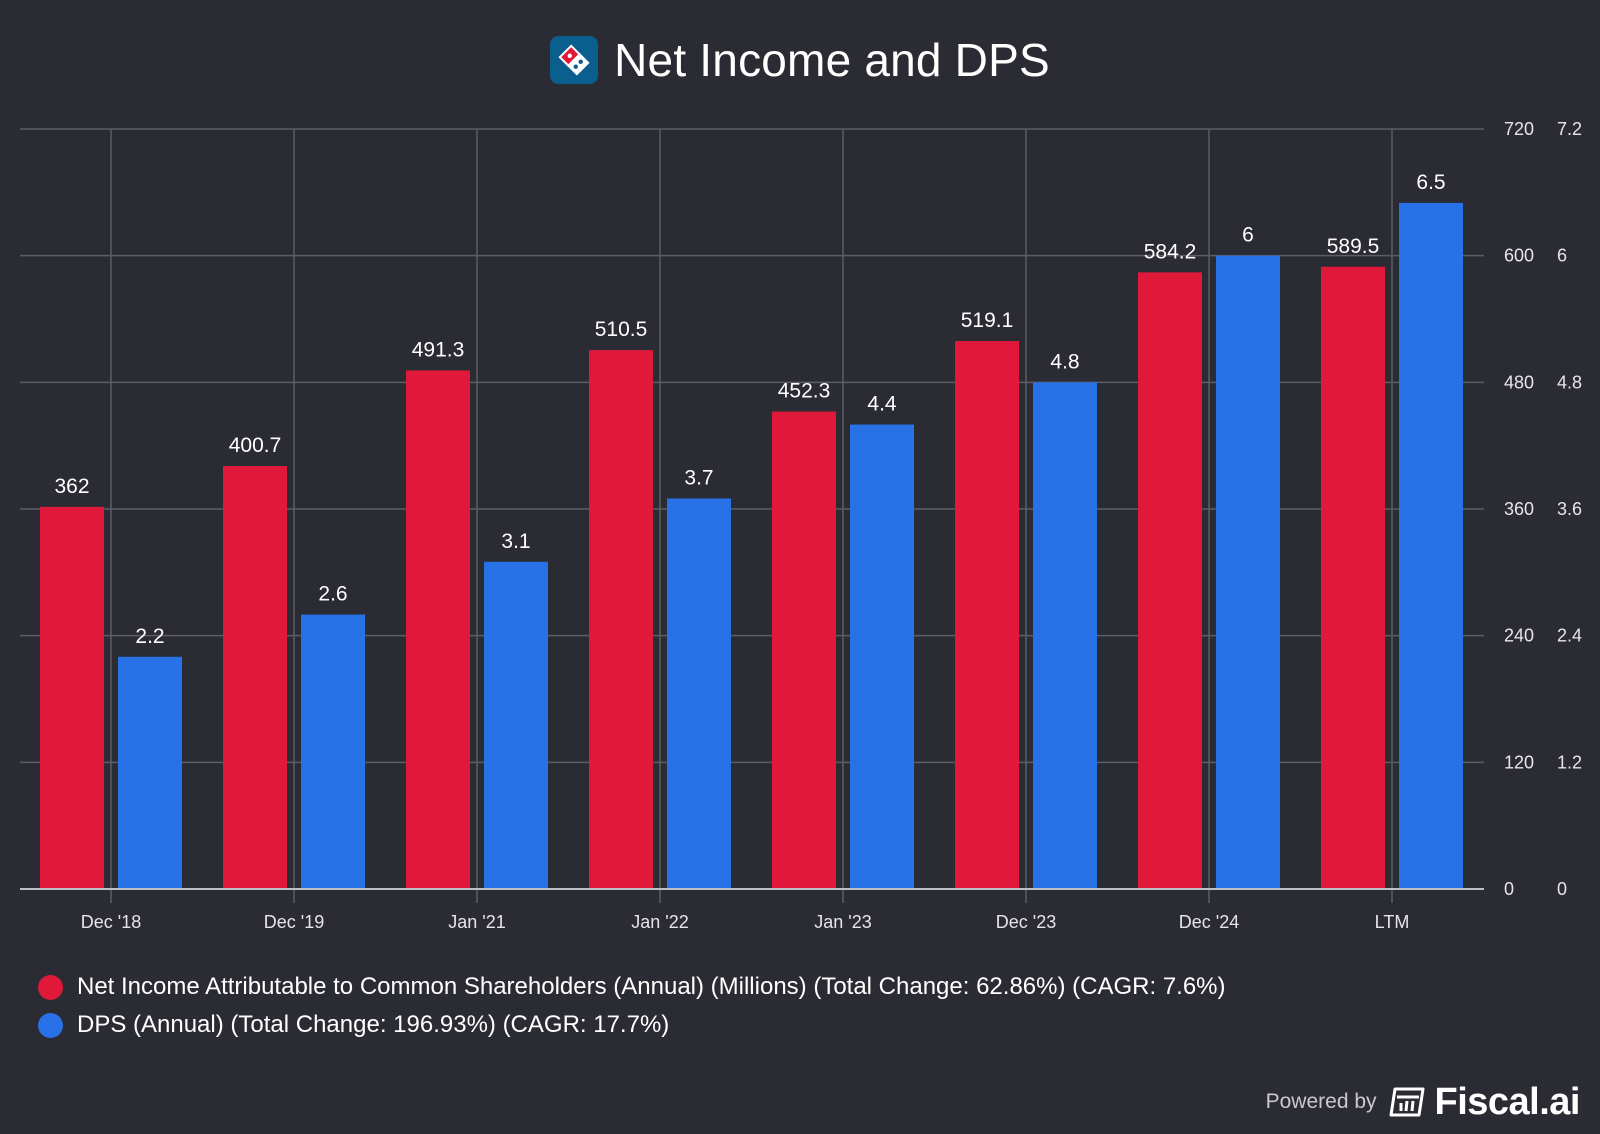  Describe the element at coordinates (111, 922) in the screenshot. I see `x-axis-tick-label: Dec '18` at that location.